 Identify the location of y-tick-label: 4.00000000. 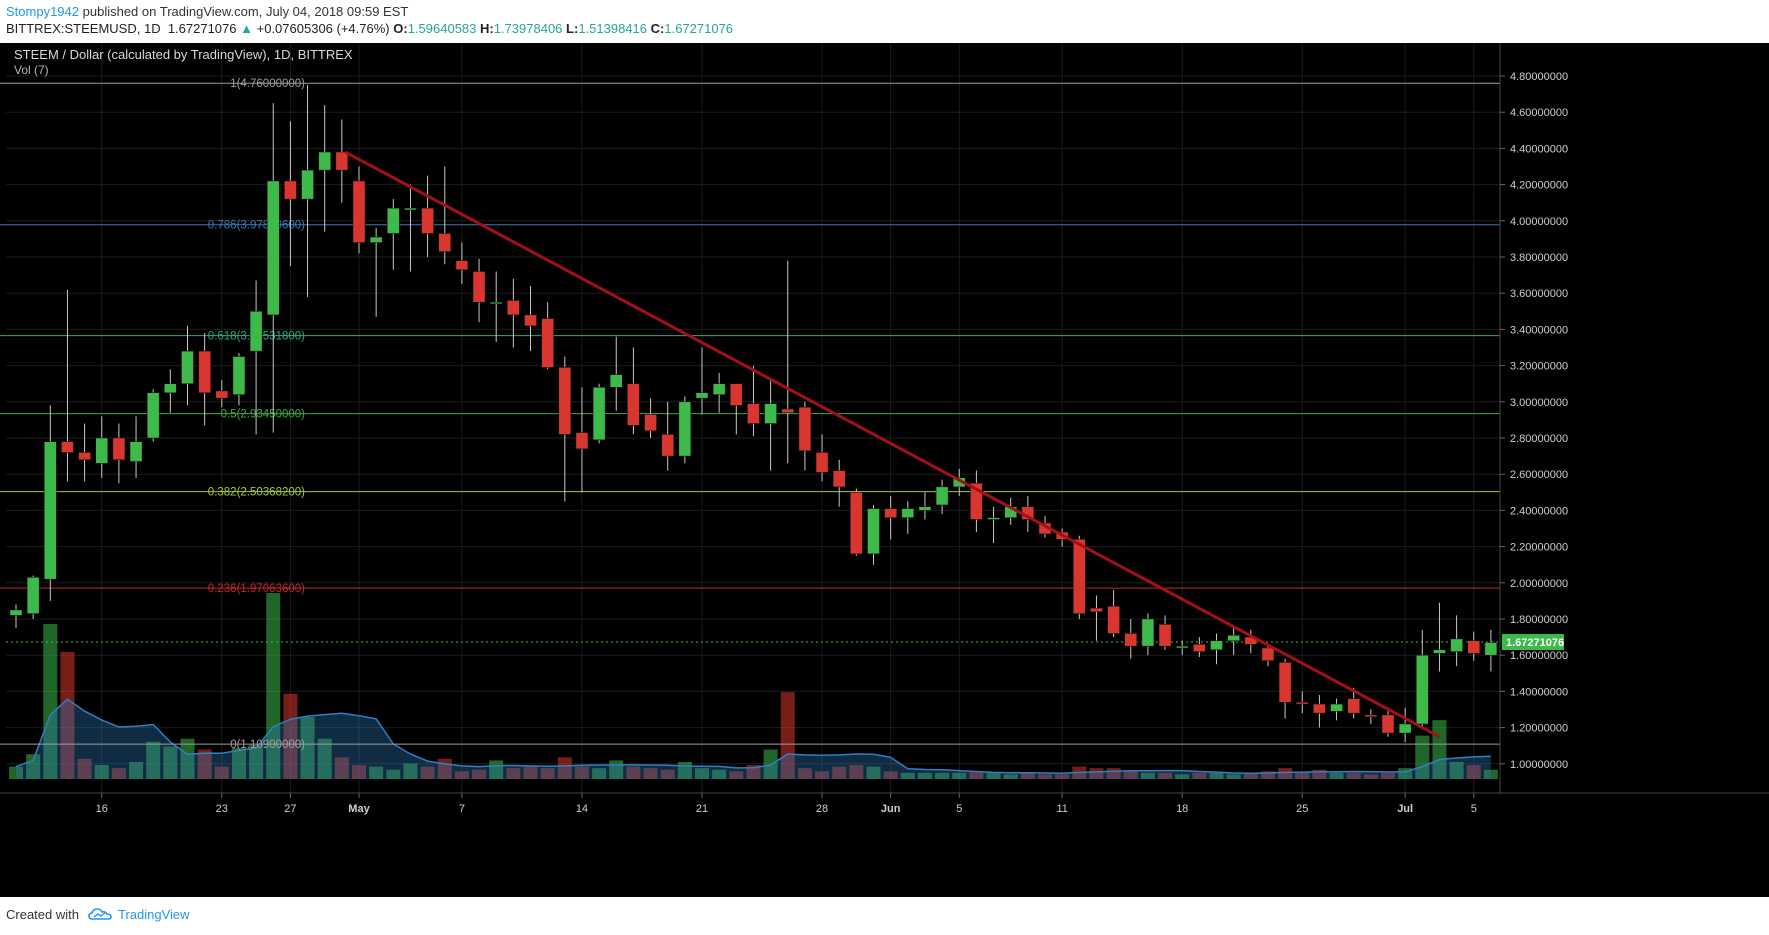
(1539, 222).